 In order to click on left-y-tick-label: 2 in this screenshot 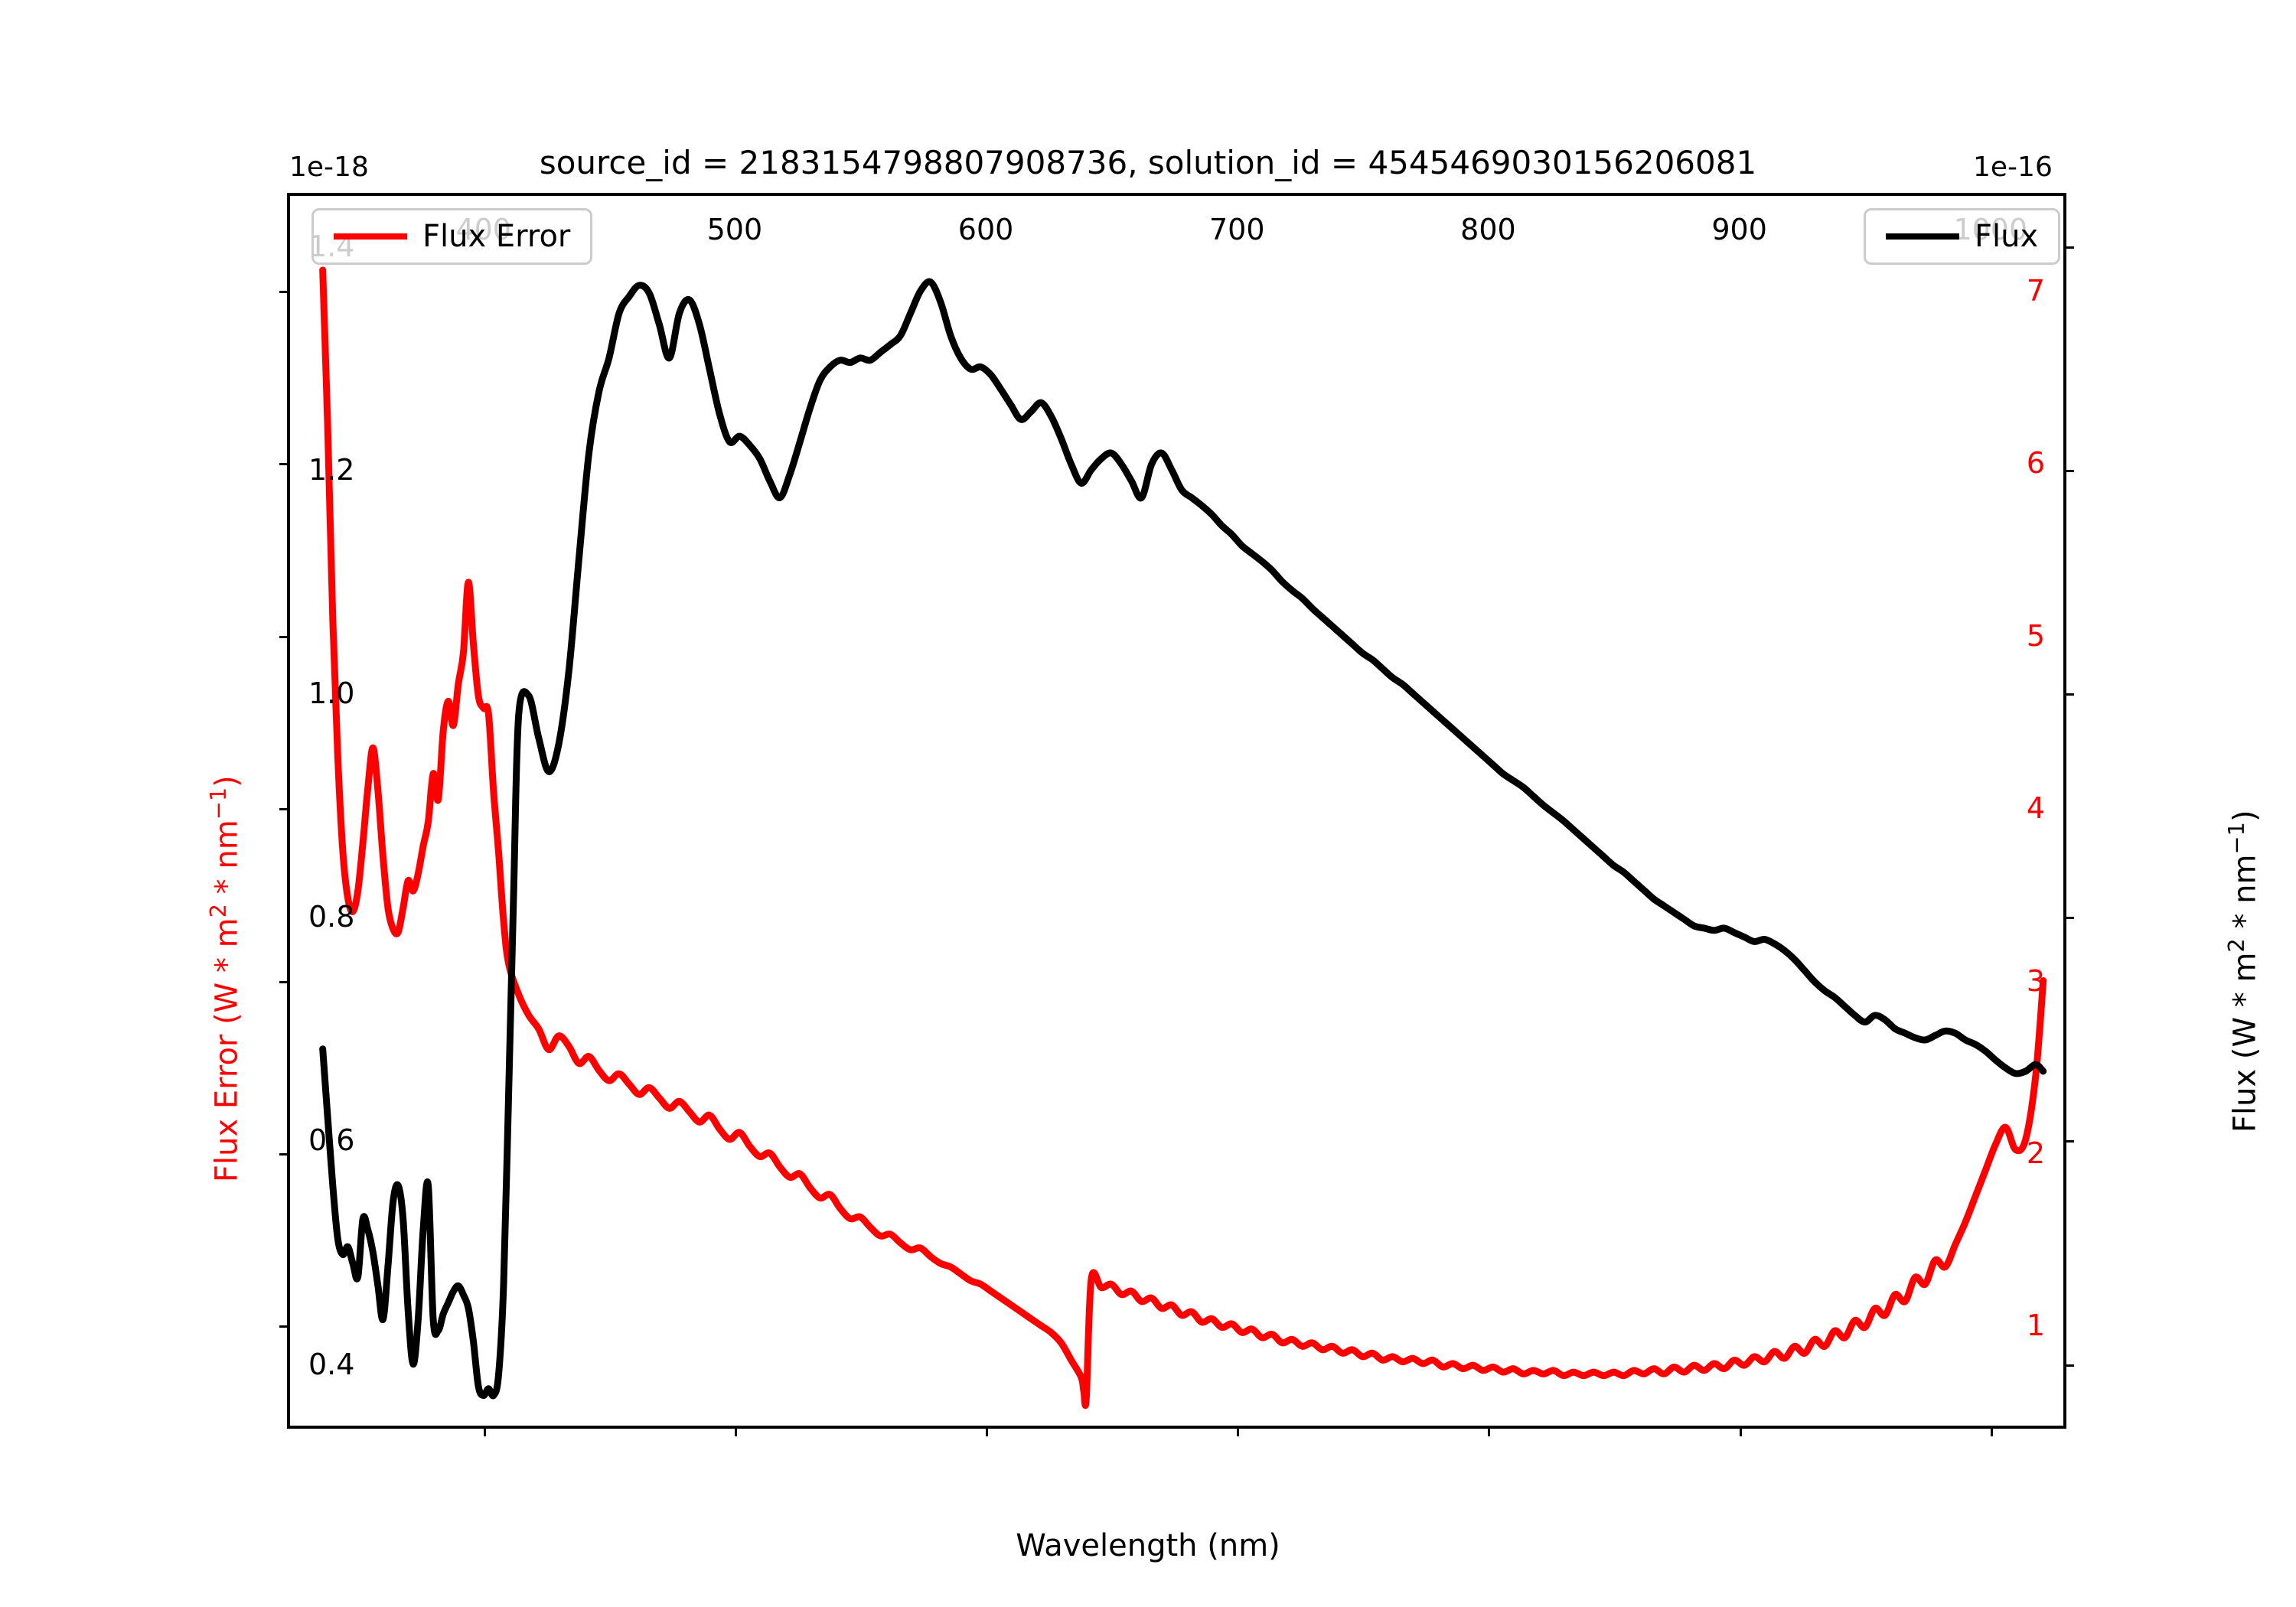, I will do `click(2035, 1153)`.